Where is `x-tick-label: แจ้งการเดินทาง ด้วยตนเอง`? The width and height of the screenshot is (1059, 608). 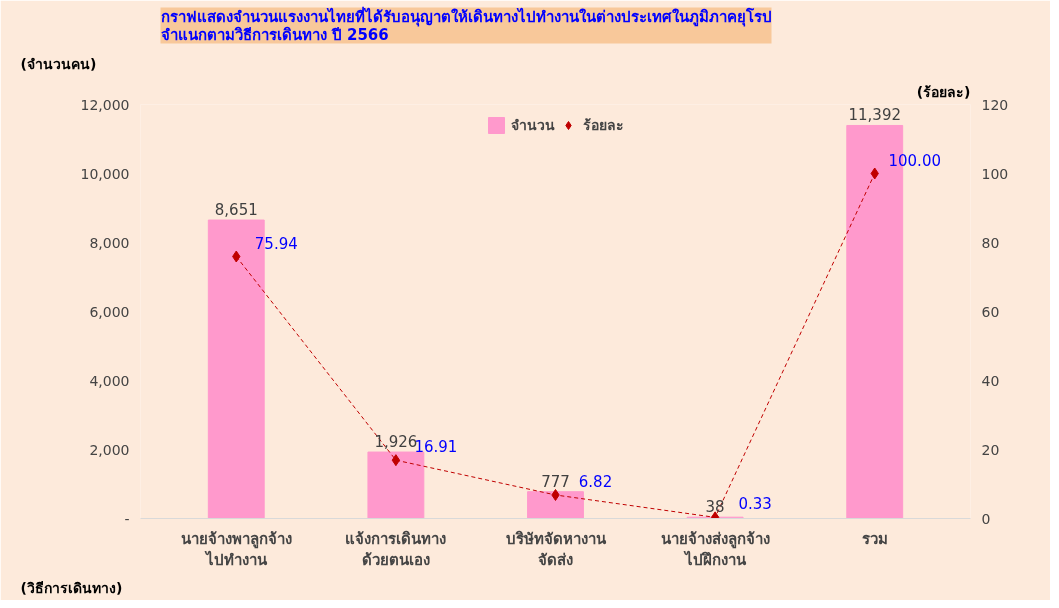
x-tick-label: แจ้งการเดินทาง ด้วยตนเอง is located at coordinates (396, 549).